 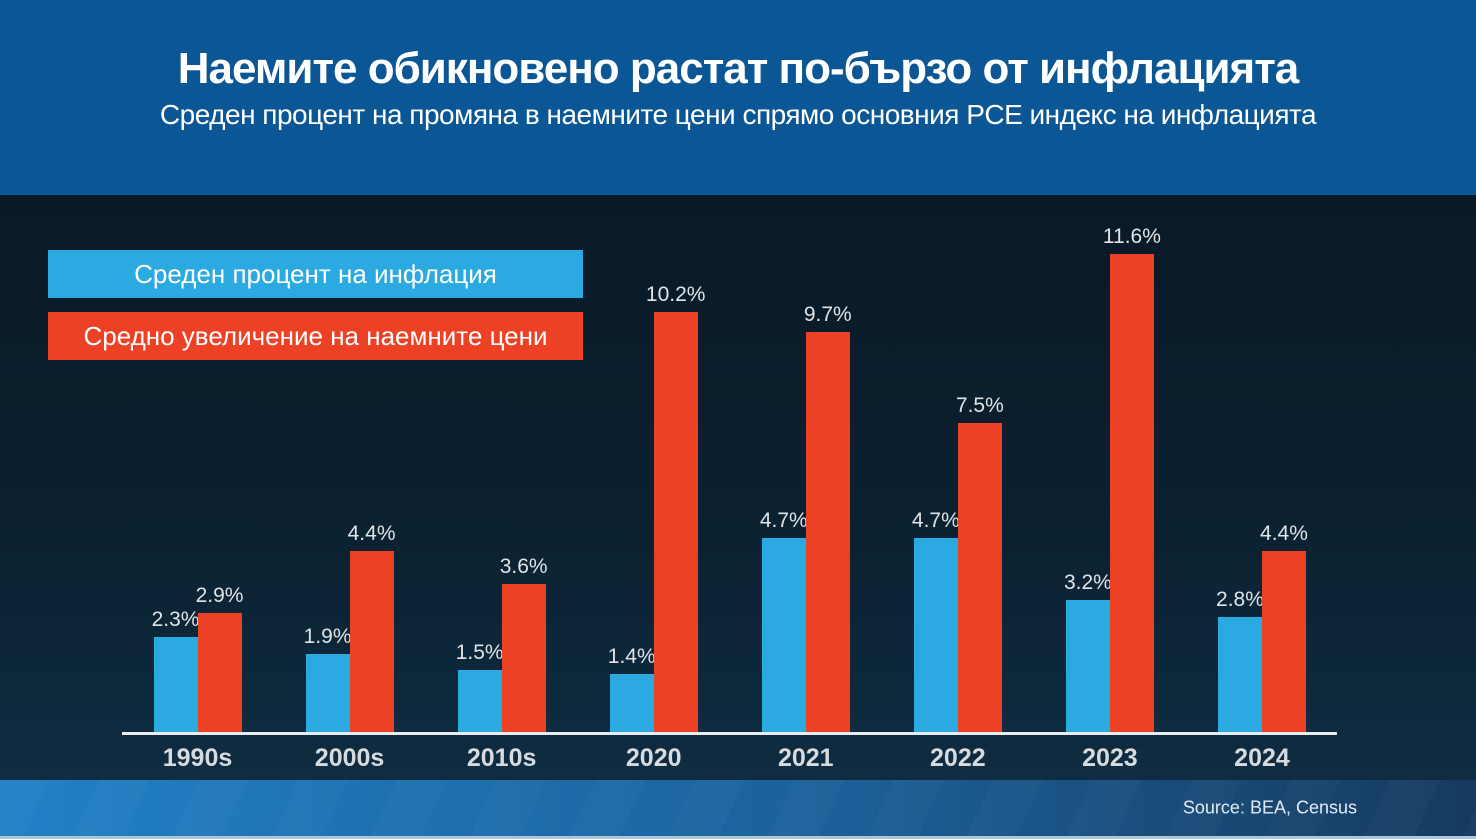 I want to click on legend-item-rent: Средно увеличение на наемните цени, so click(x=315, y=336).